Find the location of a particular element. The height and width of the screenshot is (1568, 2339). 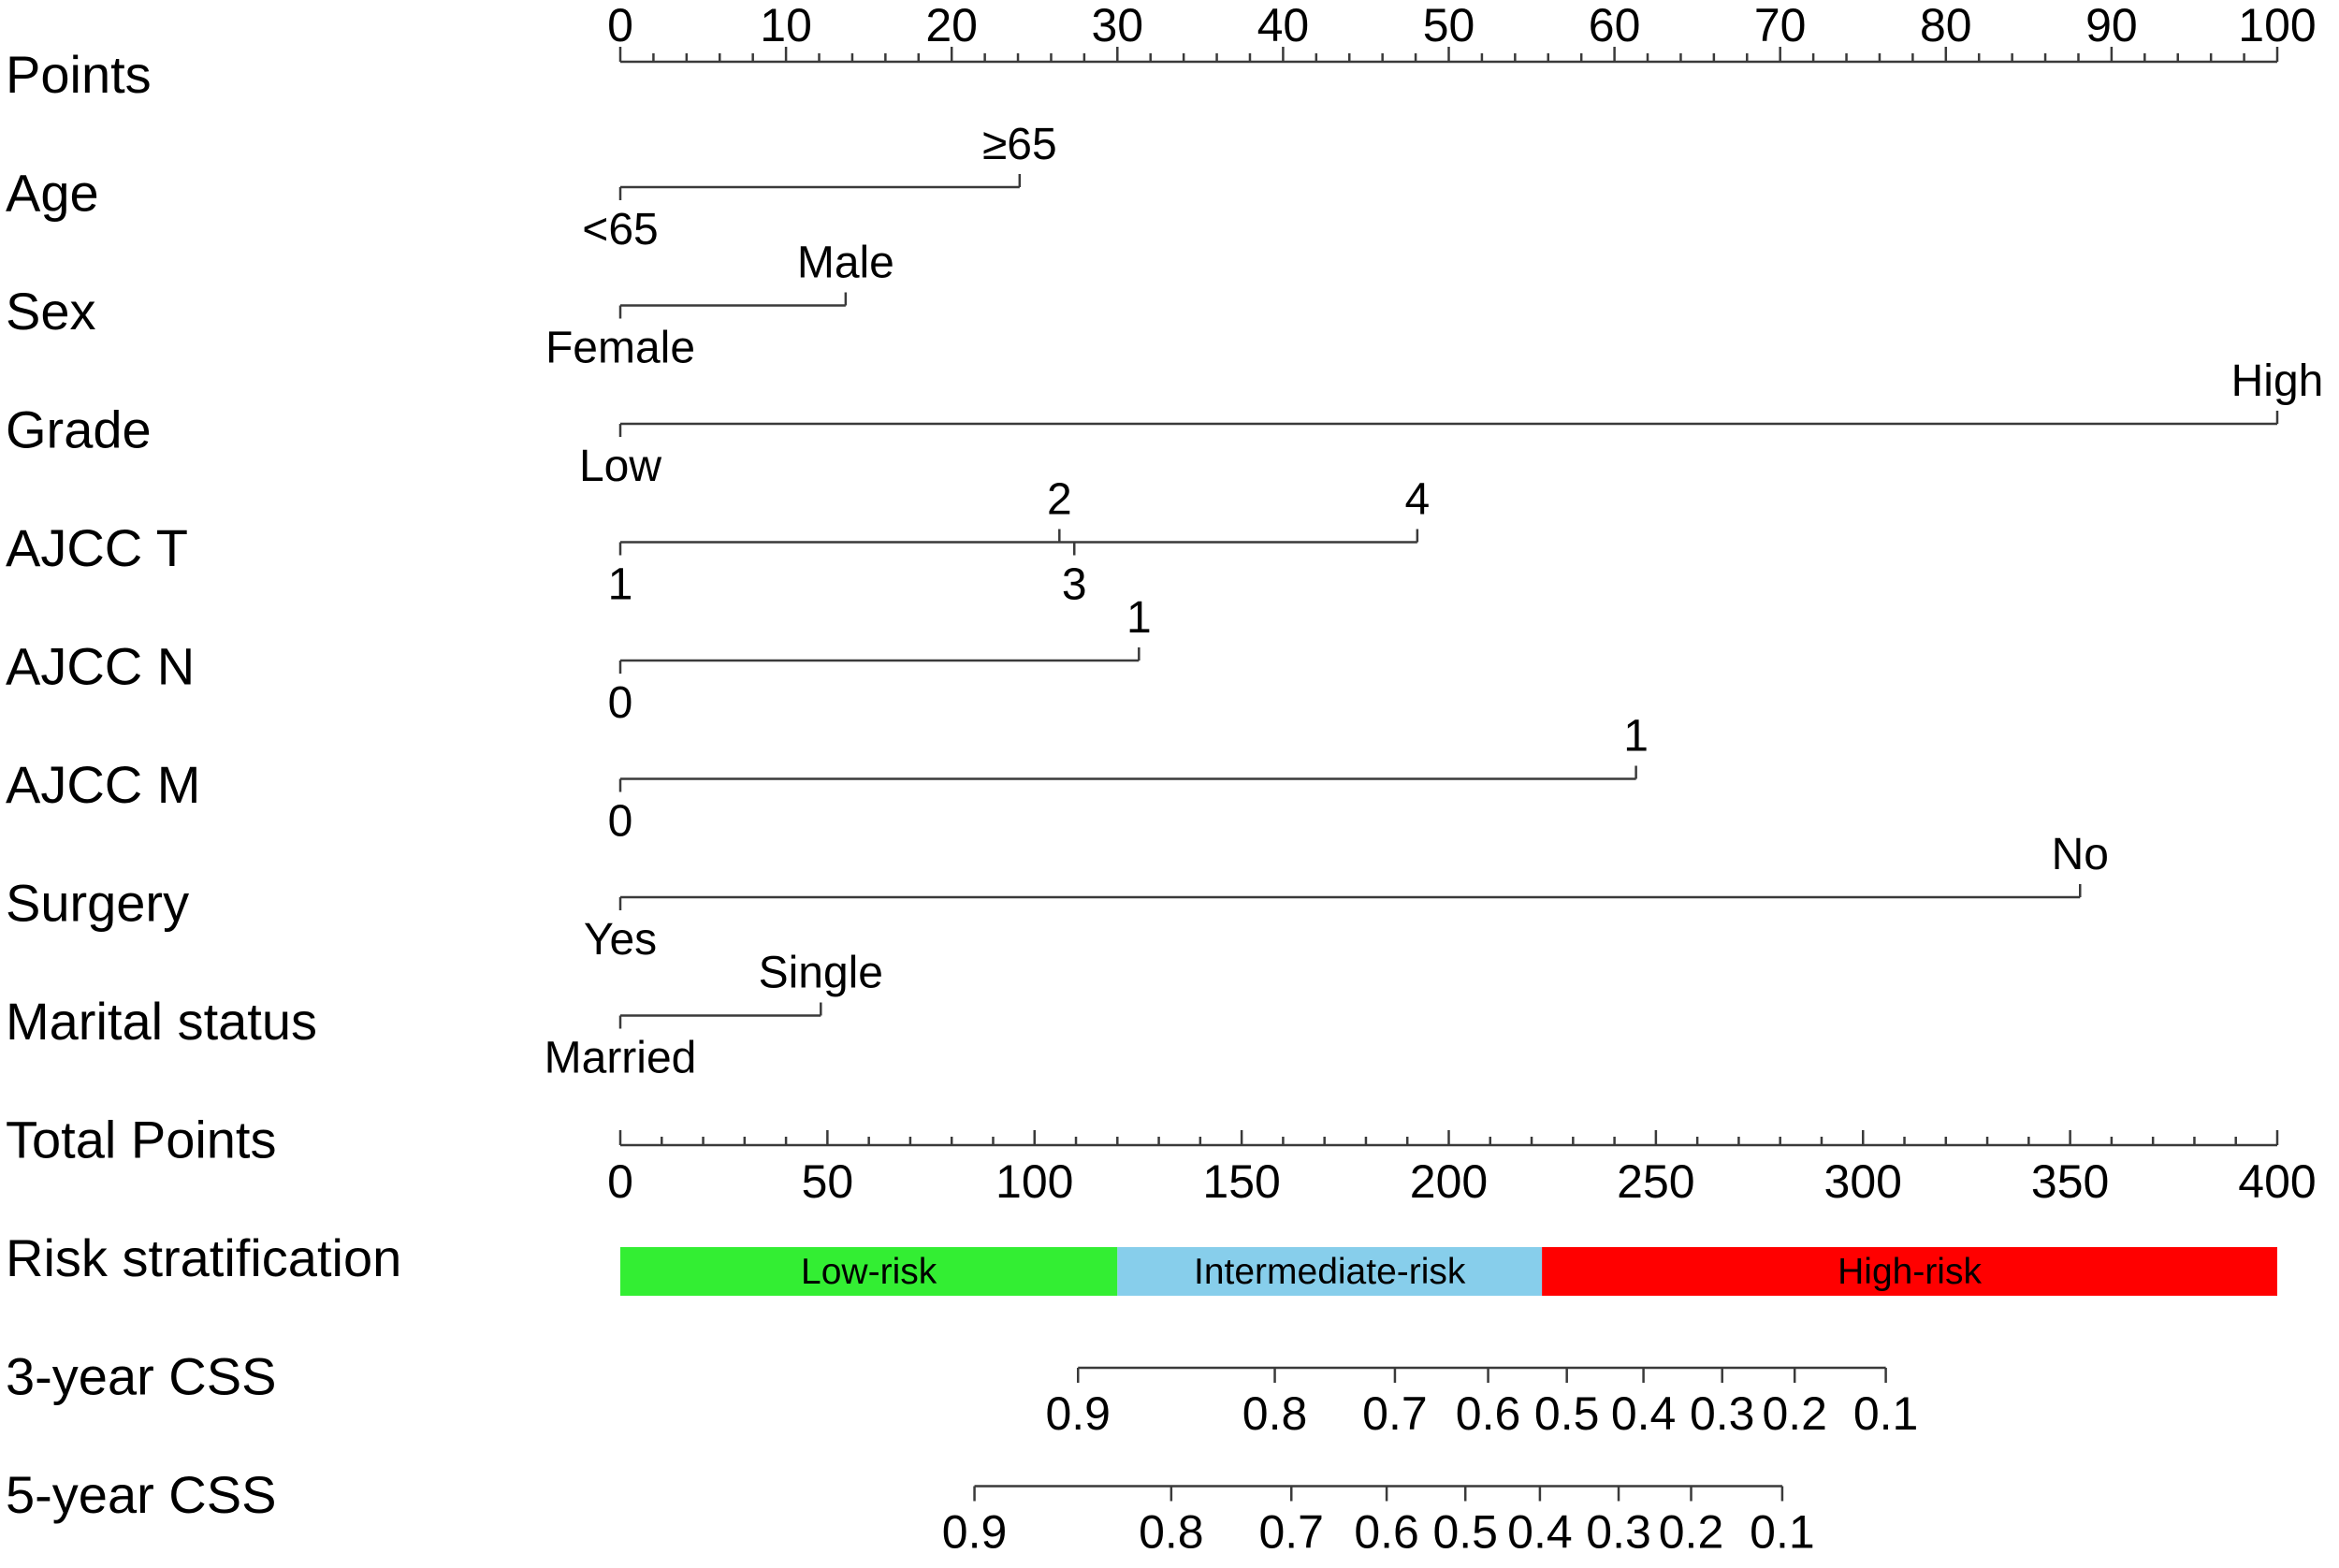

points-tick-label: 30 is located at coordinates (1117, 26).